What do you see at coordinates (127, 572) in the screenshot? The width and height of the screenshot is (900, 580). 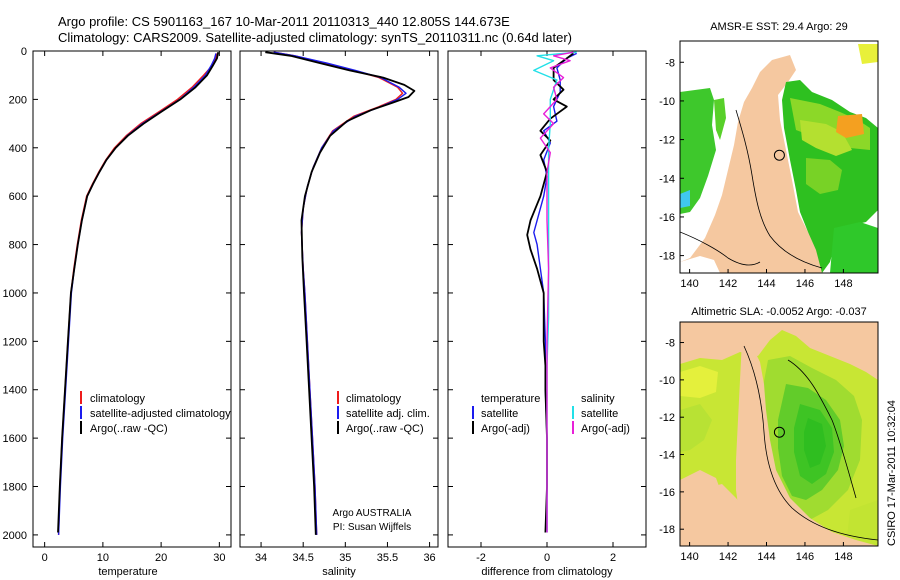 I see `temperature-xlabel: temperature` at bounding box center [127, 572].